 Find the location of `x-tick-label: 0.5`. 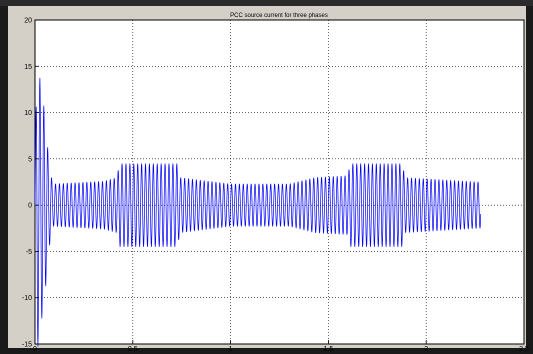

x-tick-label: 0.5 is located at coordinates (133, 349).